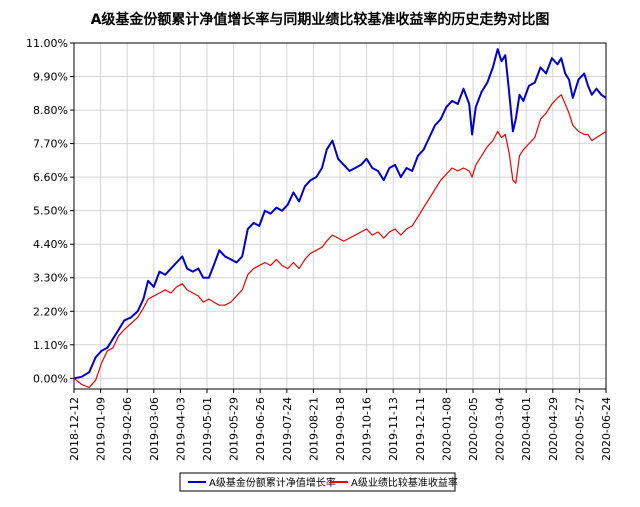 The width and height of the screenshot is (640, 507). Describe the element at coordinates (260, 429) in the screenshot. I see `x-tick-label: 2019-06-26` at that location.